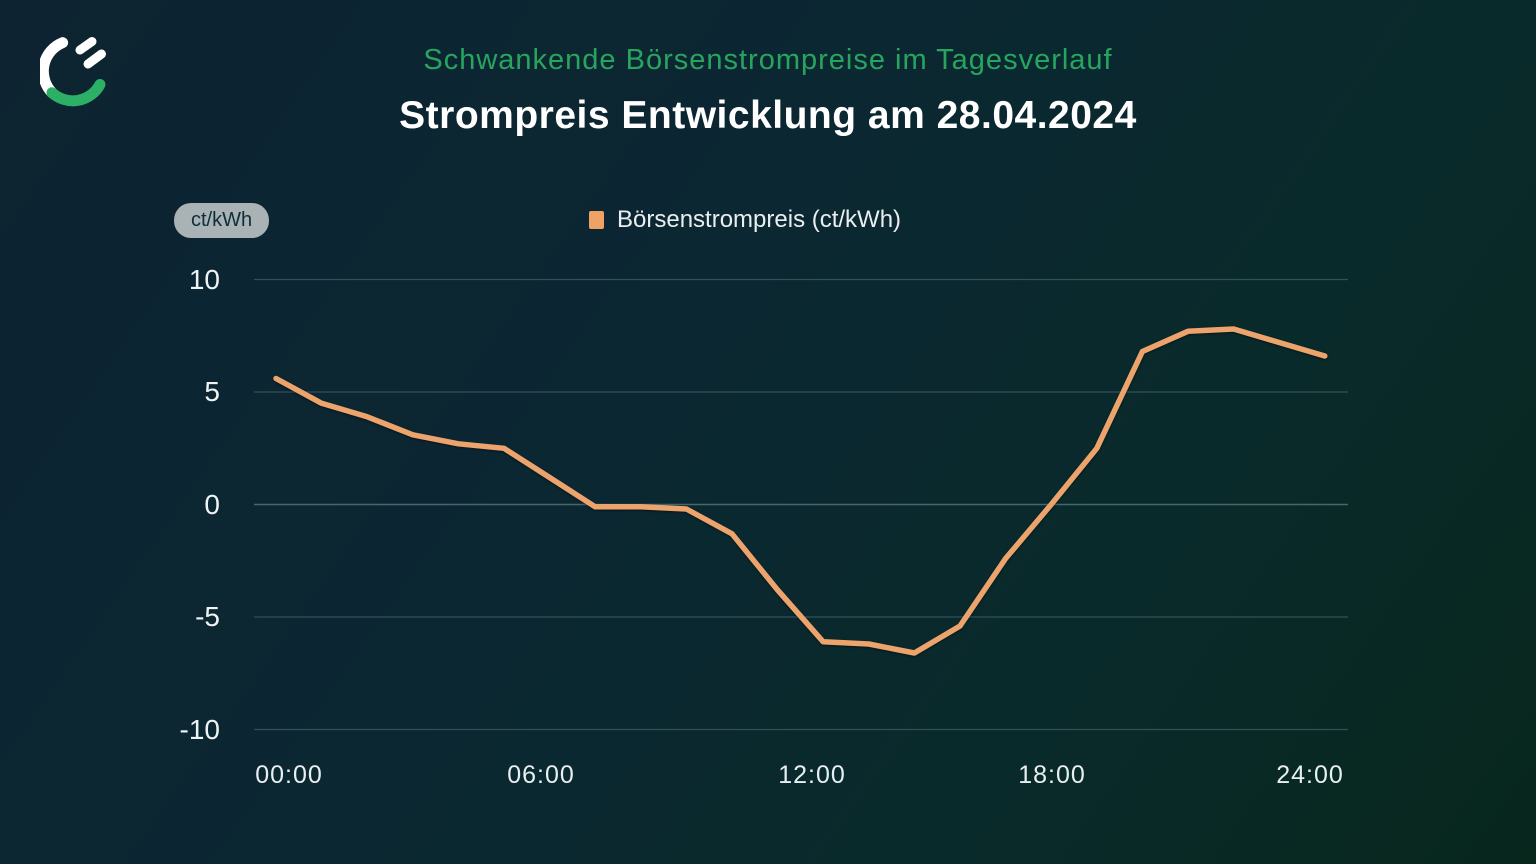  What do you see at coordinates (199, 729) in the screenshot?
I see `y-tick-label--10: -10` at bounding box center [199, 729].